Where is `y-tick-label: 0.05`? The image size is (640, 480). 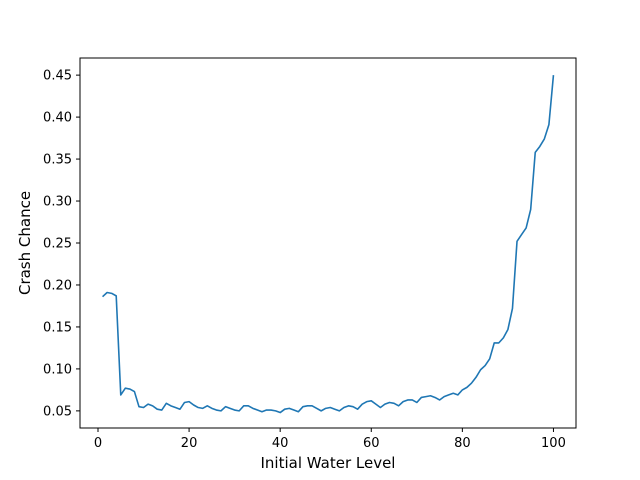 y-tick-label: 0.05 is located at coordinates (57, 411).